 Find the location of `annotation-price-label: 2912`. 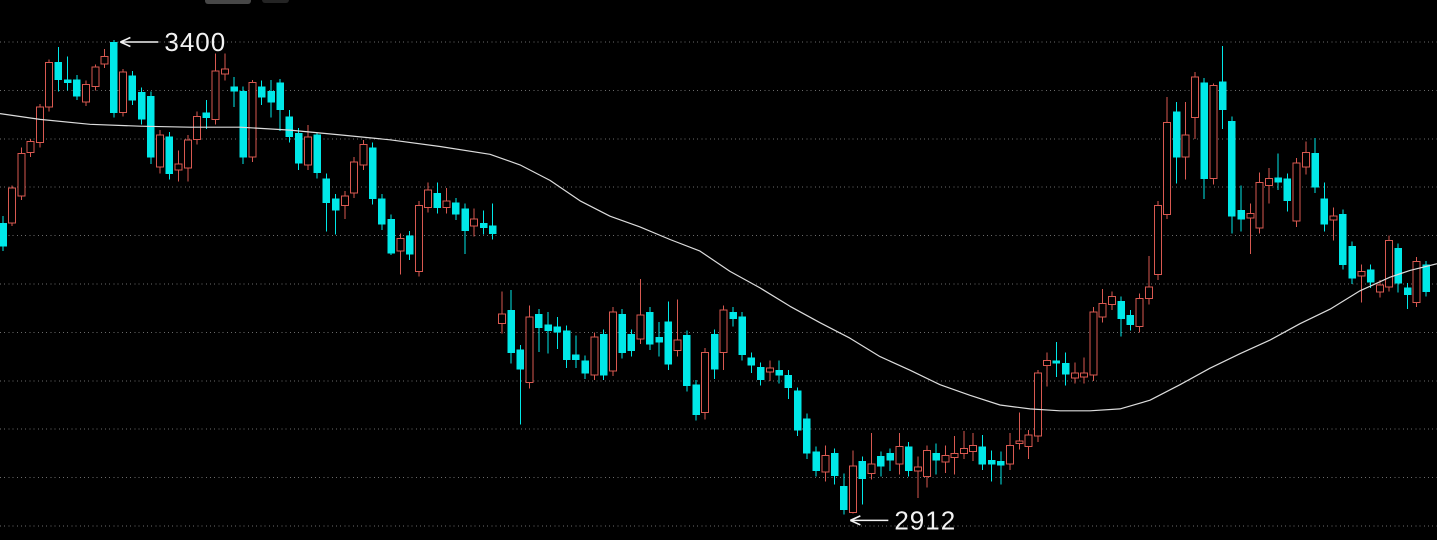

annotation-price-label: 2912 is located at coordinates (925, 520).